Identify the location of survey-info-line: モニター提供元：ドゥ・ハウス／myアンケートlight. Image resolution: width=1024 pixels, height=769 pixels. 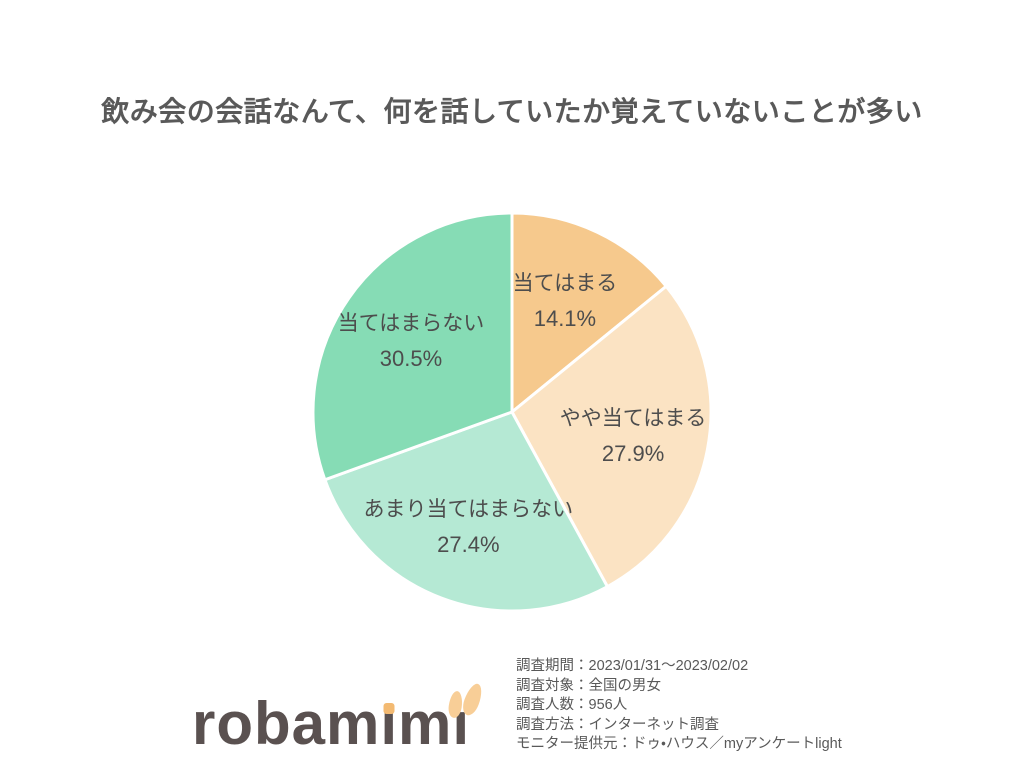
(679, 744).